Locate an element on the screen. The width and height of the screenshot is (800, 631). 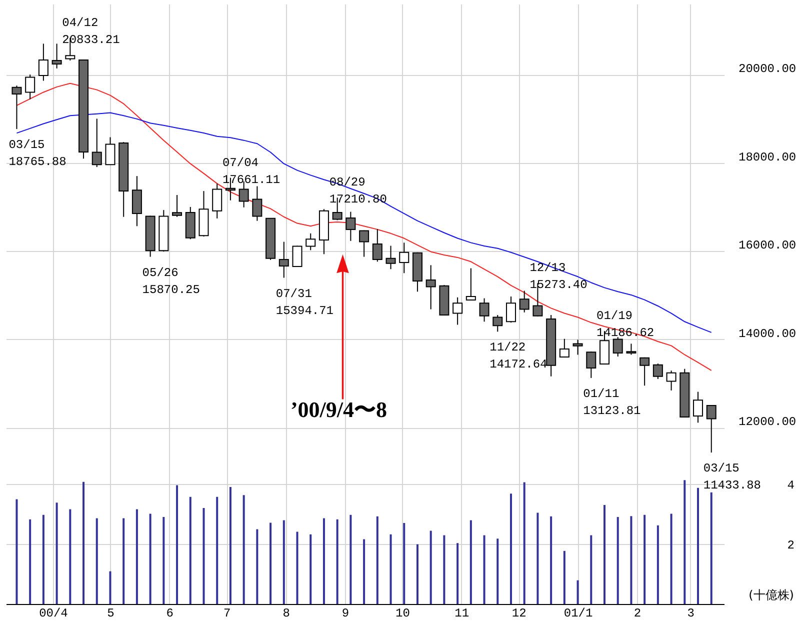
x-tick-label: 11 is located at coordinates (462, 613).